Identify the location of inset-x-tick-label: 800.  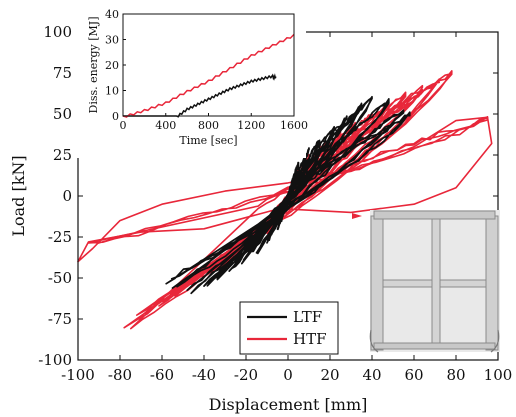
(208, 125).